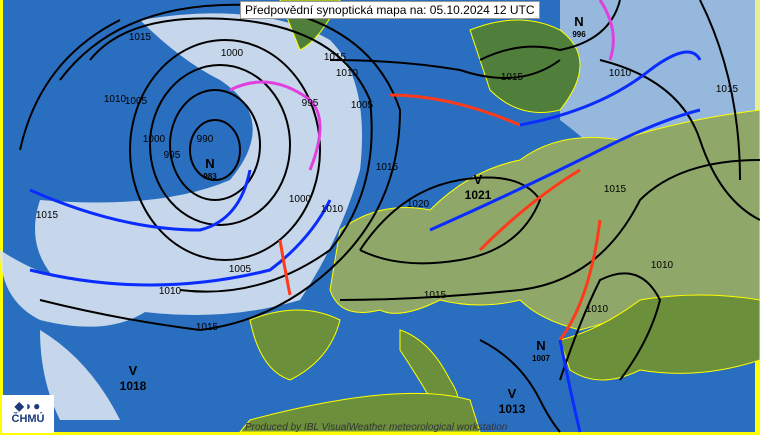  What do you see at coordinates (579, 34) in the screenshot?
I see `pressure-center-value: 996` at bounding box center [579, 34].